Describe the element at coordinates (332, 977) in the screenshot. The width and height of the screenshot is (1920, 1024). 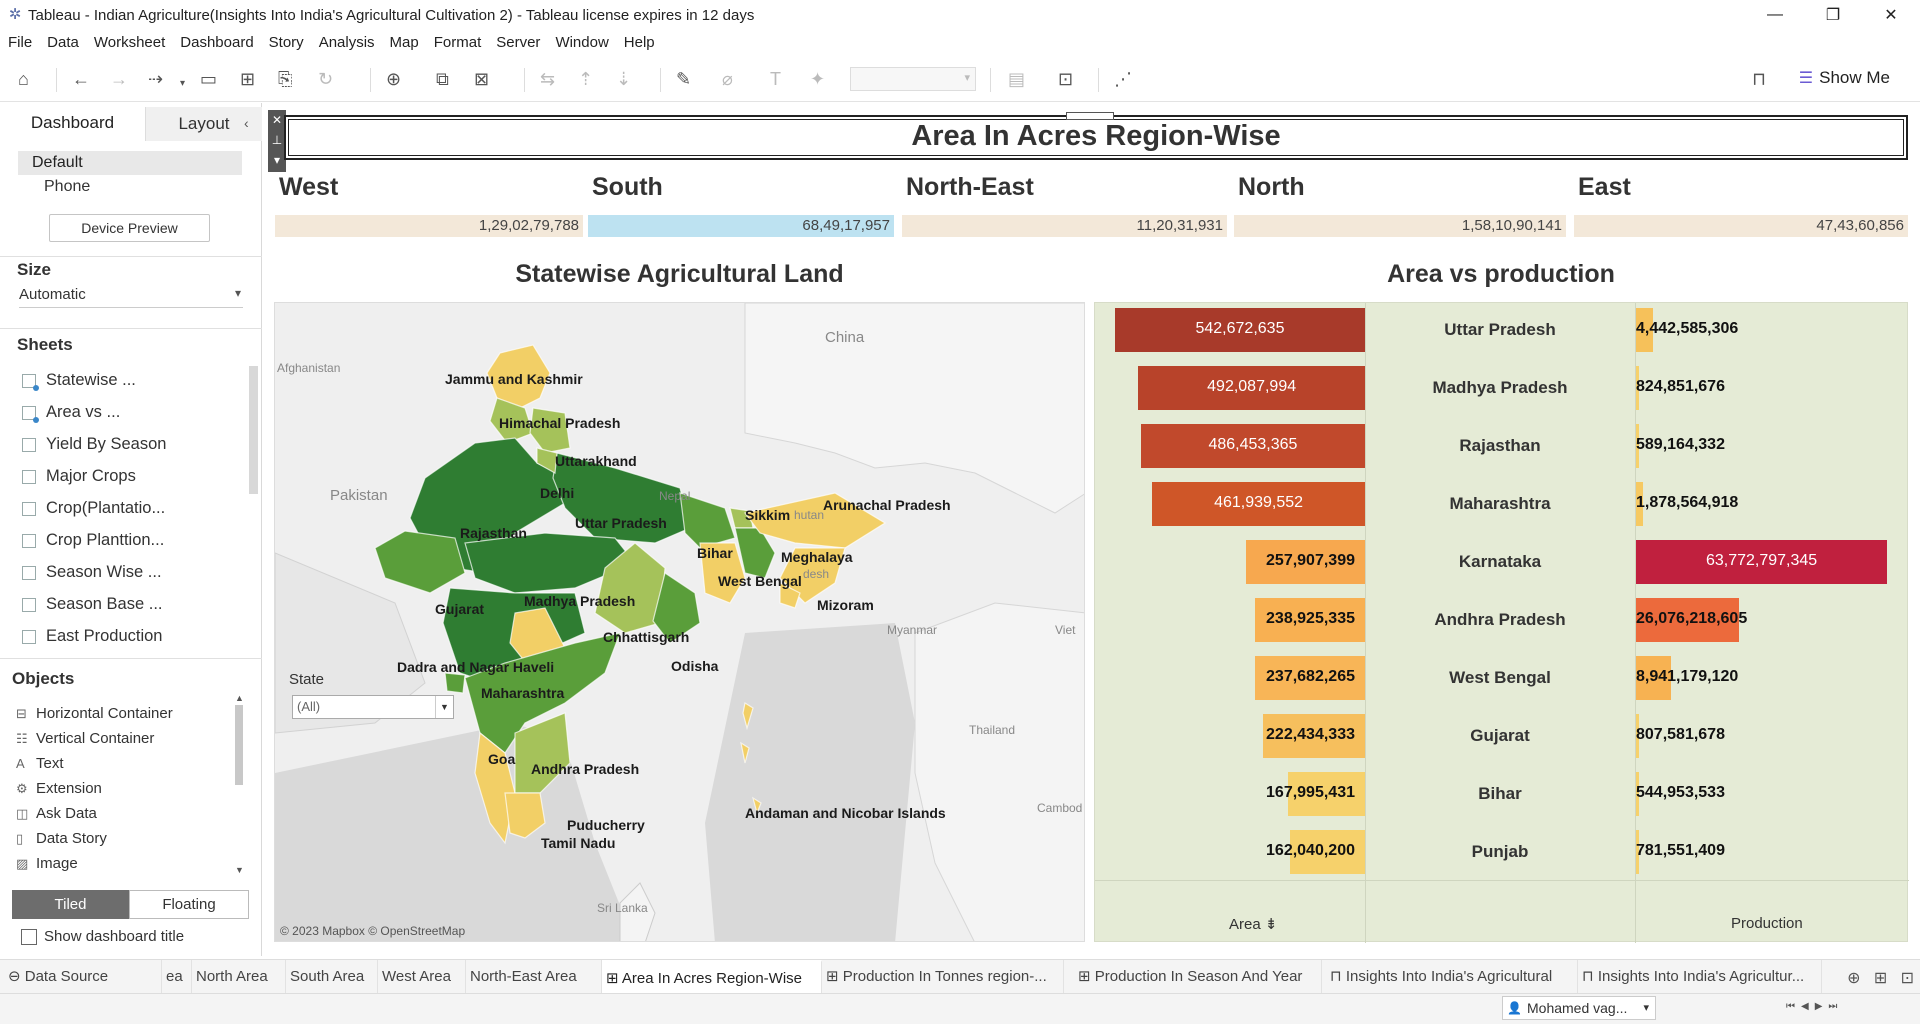
I see `tab-south-area: South Area` at that location.